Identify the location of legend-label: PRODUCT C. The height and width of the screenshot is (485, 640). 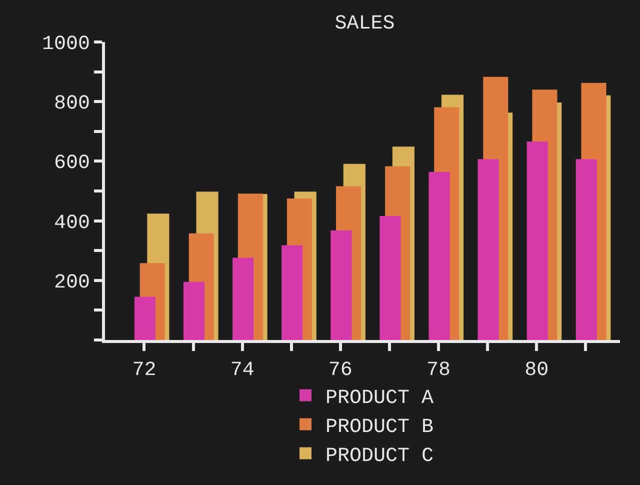
(380, 456).